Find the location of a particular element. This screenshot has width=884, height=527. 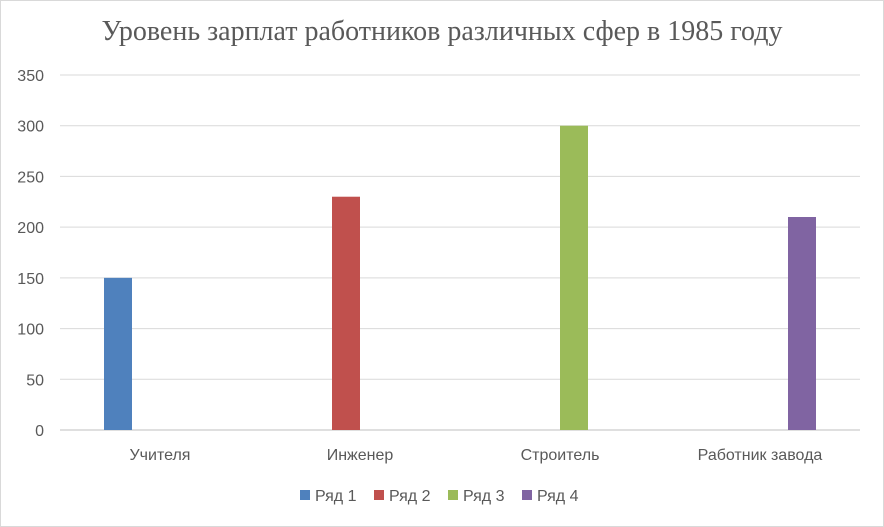

y-tick-label: 250 is located at coordinates (30, 177).